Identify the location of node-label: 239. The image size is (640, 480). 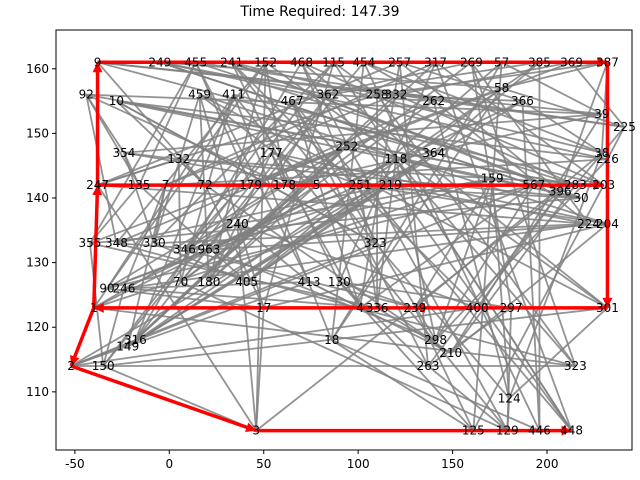
(414, 308).